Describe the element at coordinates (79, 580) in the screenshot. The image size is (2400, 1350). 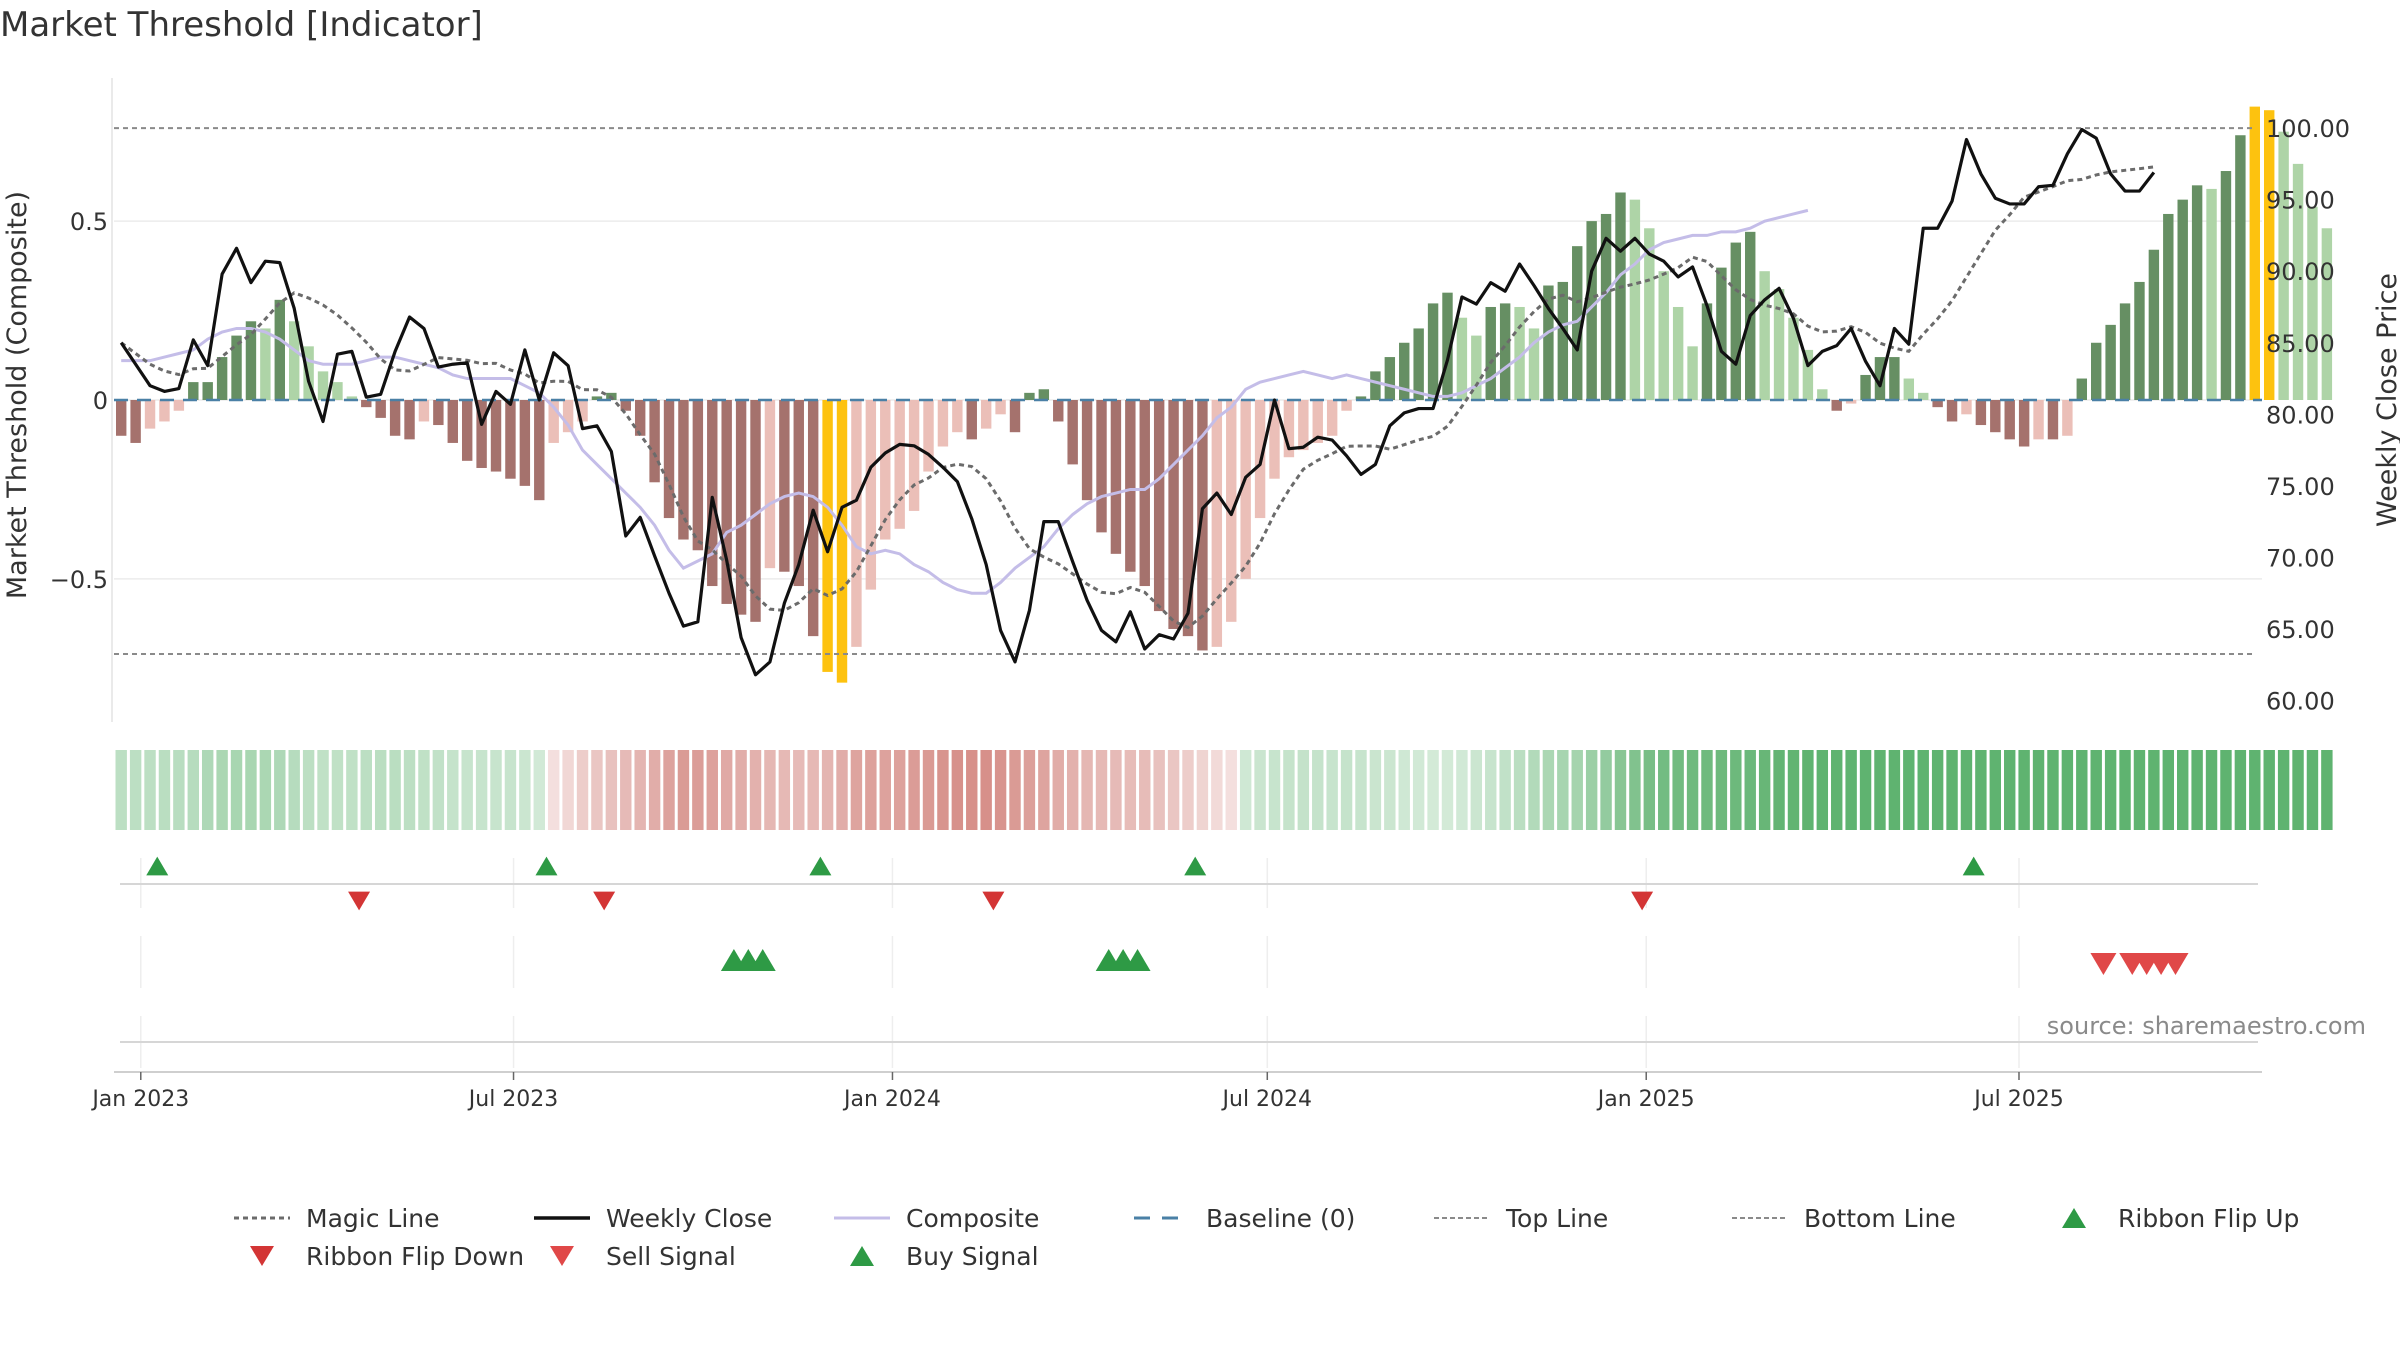
I see `left-tick-label: −0.5` at that location.